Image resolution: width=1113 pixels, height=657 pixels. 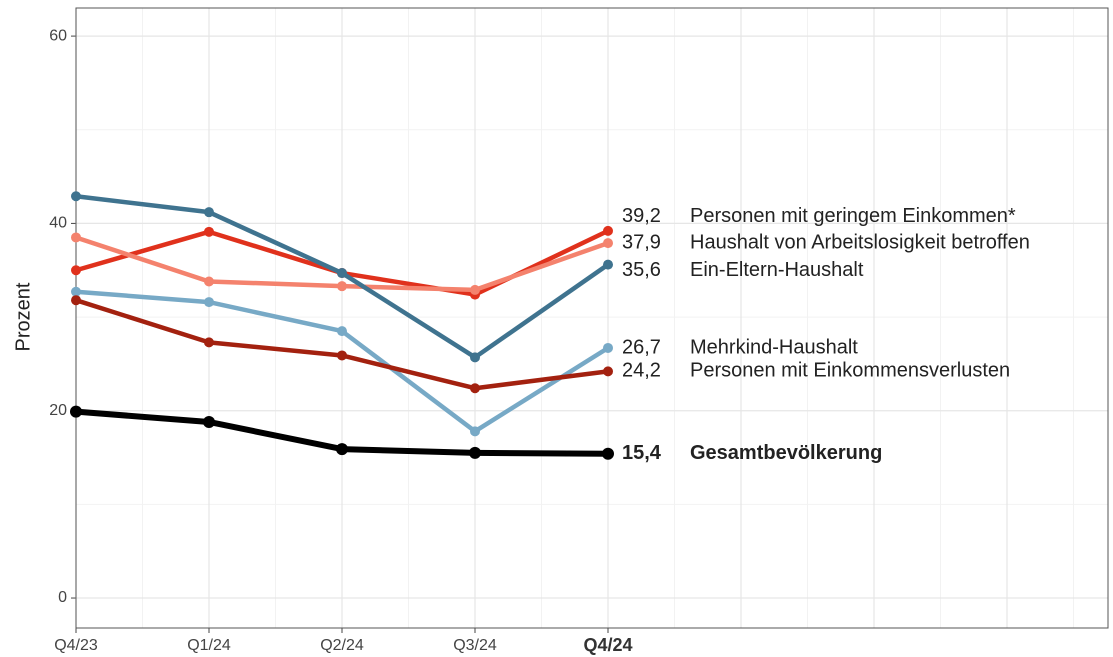 What do you see at coordinates (209, 645) in the screenshot?
I see `x-tick-label: Q1/24` at bounding box center [209, 645].